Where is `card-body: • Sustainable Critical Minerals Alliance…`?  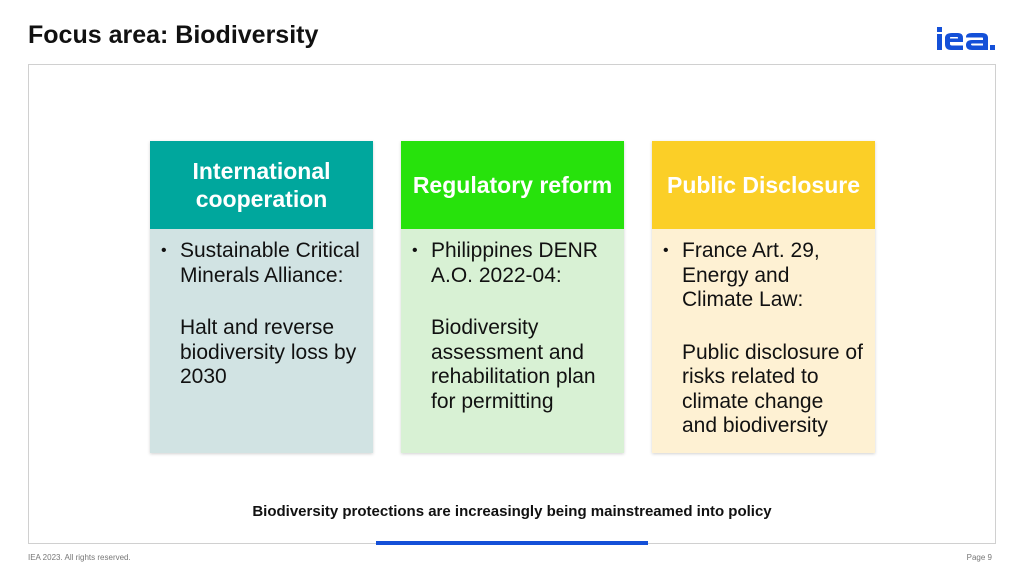
card-body: • Sustainable Critical Minerals Alliance… is located at coordinates (261, 341).